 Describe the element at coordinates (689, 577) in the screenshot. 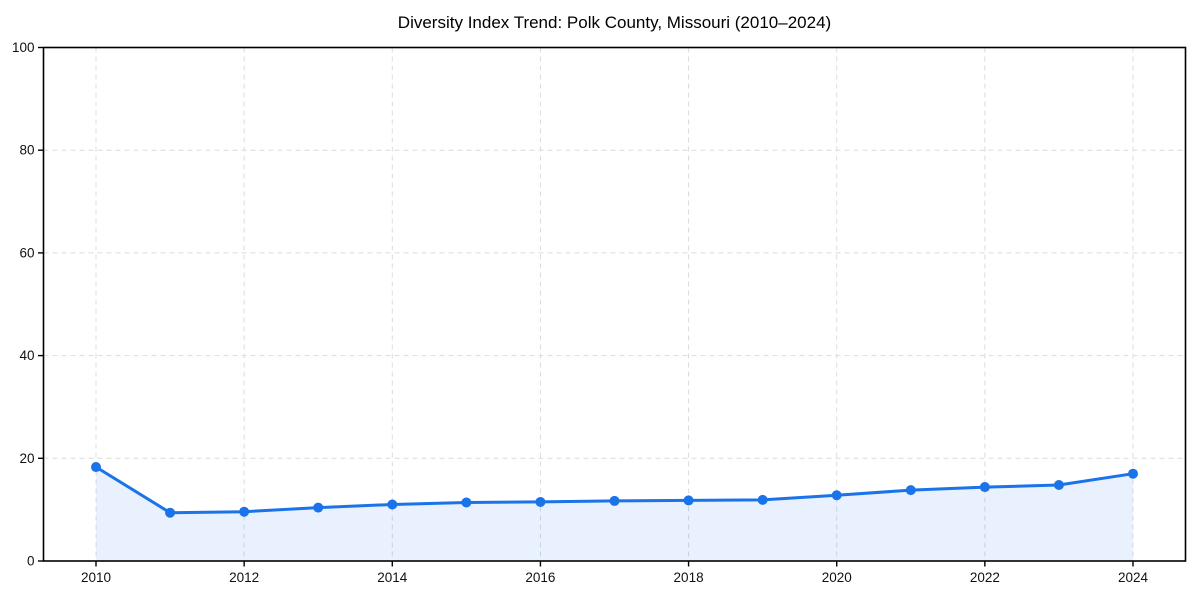

I see `x-tick-label: 2018` at that location.